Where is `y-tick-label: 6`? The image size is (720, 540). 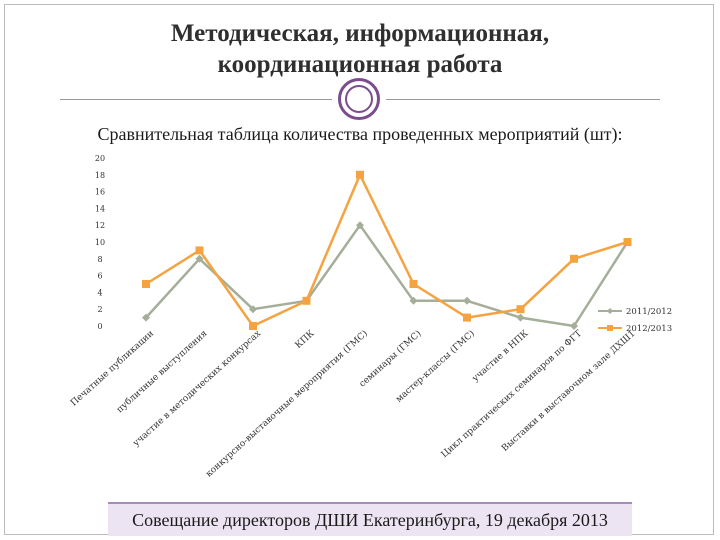
y-tick-label: 6 is located at coordinates (99, 276).